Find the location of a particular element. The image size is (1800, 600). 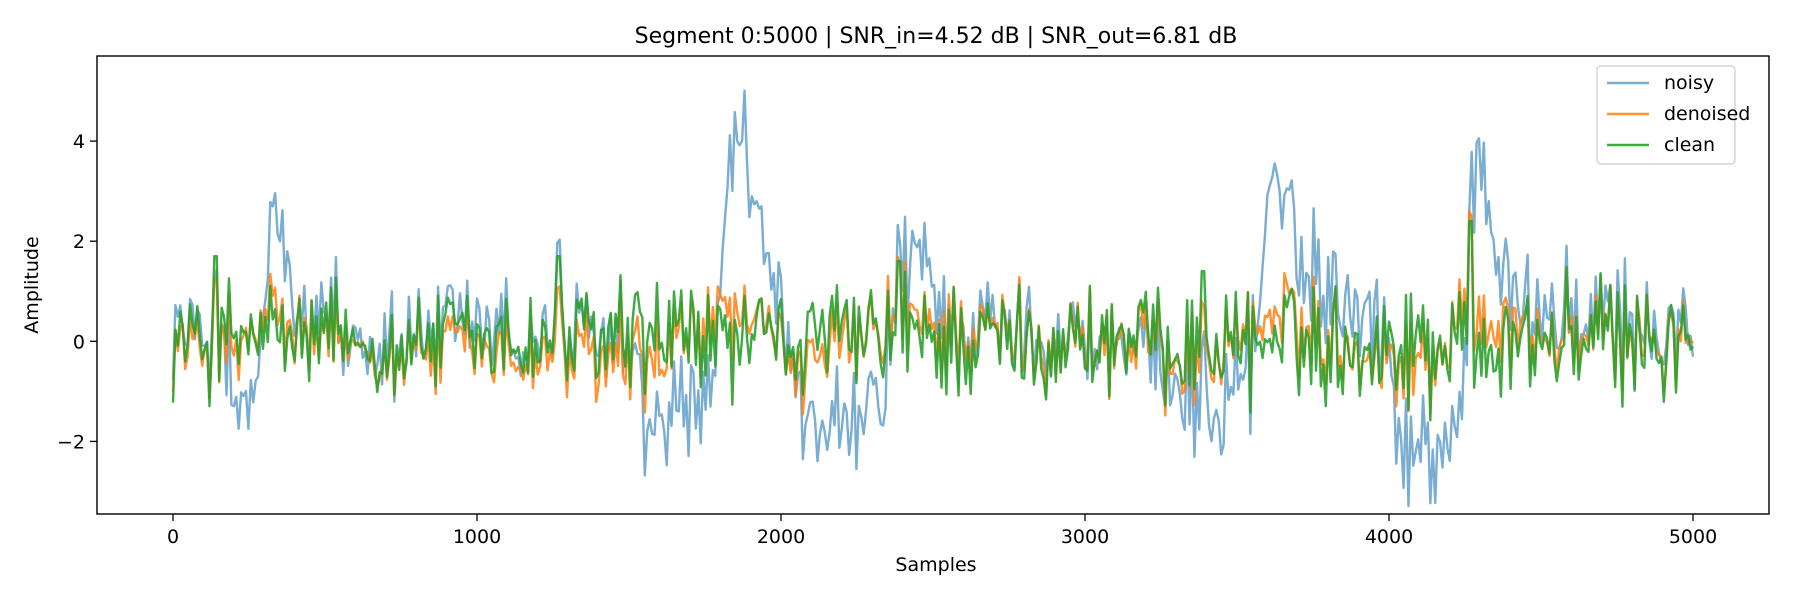

x-tick-label: 4000 is located at coordinates (1389, 537).